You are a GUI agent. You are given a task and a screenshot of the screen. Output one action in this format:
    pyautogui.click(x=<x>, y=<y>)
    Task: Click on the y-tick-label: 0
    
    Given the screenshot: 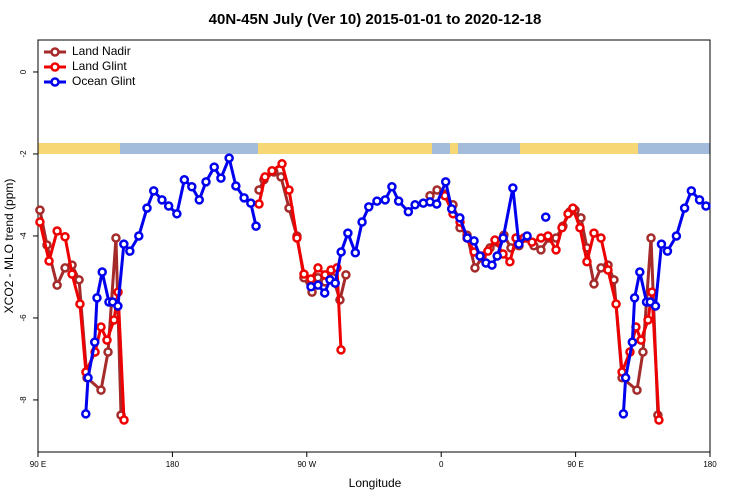 What is the action you would take?
    pyautogui.click(x=23, y=71)
    